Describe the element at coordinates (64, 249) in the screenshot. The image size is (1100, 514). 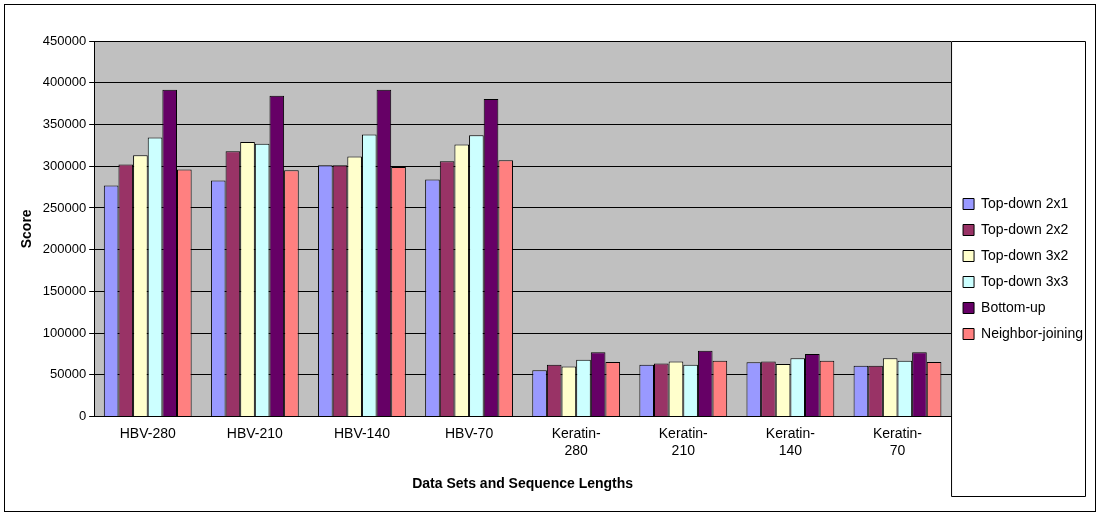
I see `y-tick-label: 200000` at that location.